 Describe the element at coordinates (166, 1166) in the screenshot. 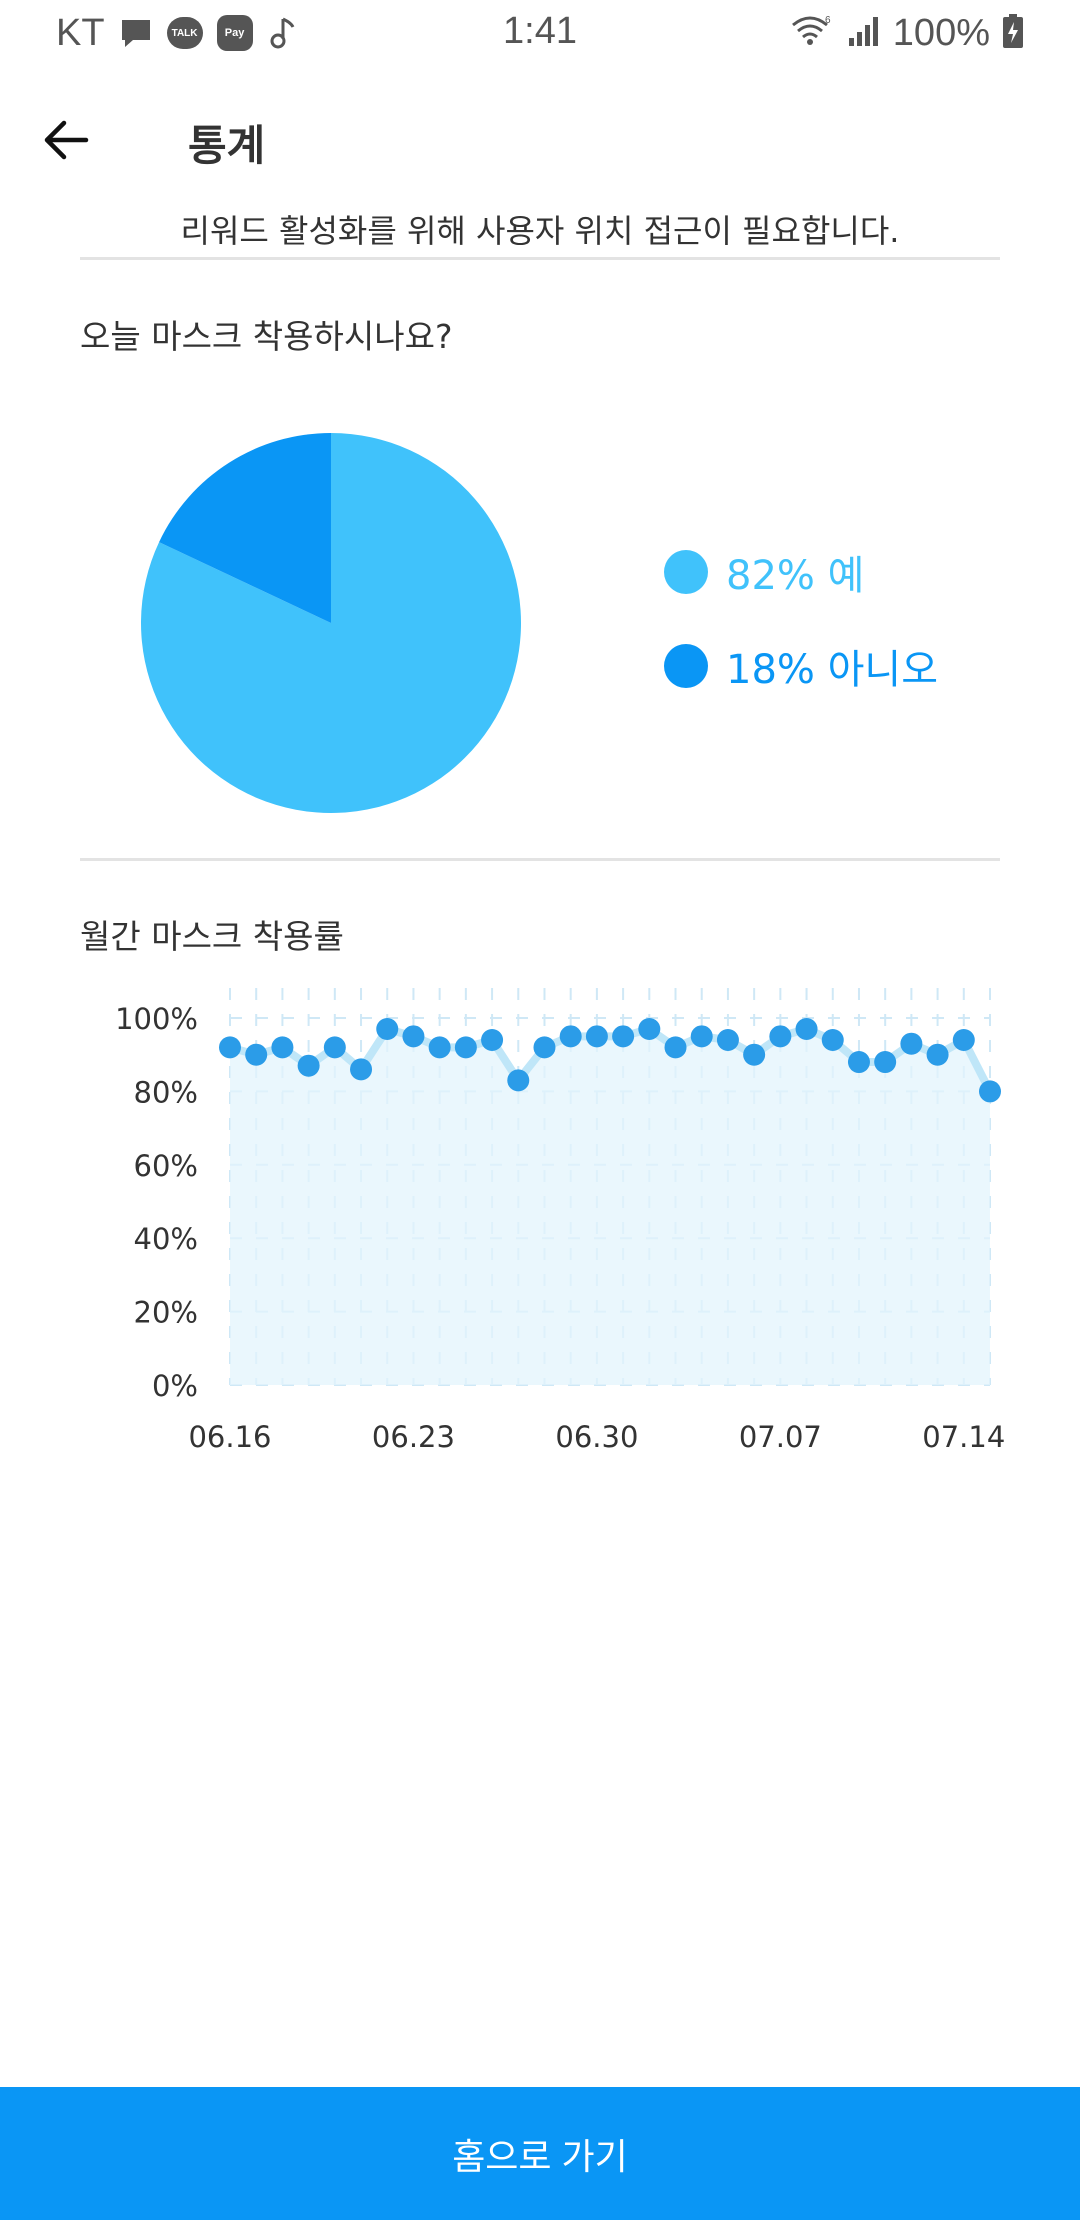

I see `y-tick-label: 60%` at that location.